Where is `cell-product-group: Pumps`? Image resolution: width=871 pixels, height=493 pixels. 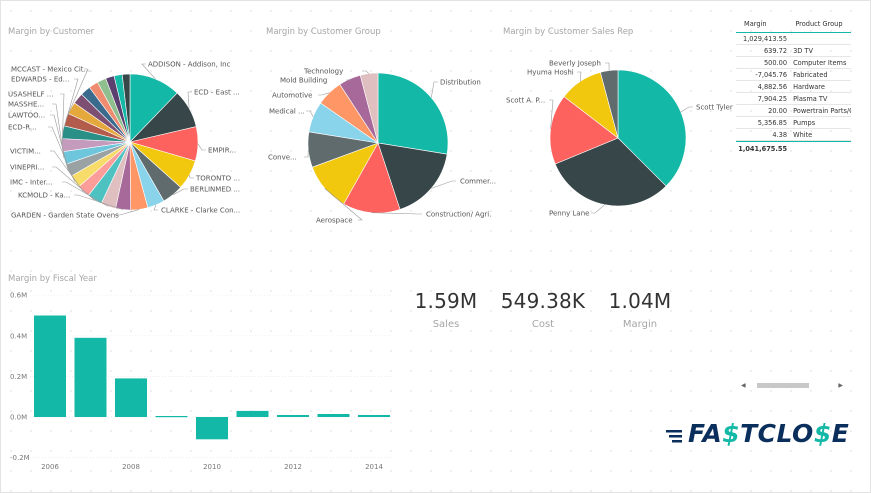 cell-product-group: Pumps is located at coordinates (804, 122).